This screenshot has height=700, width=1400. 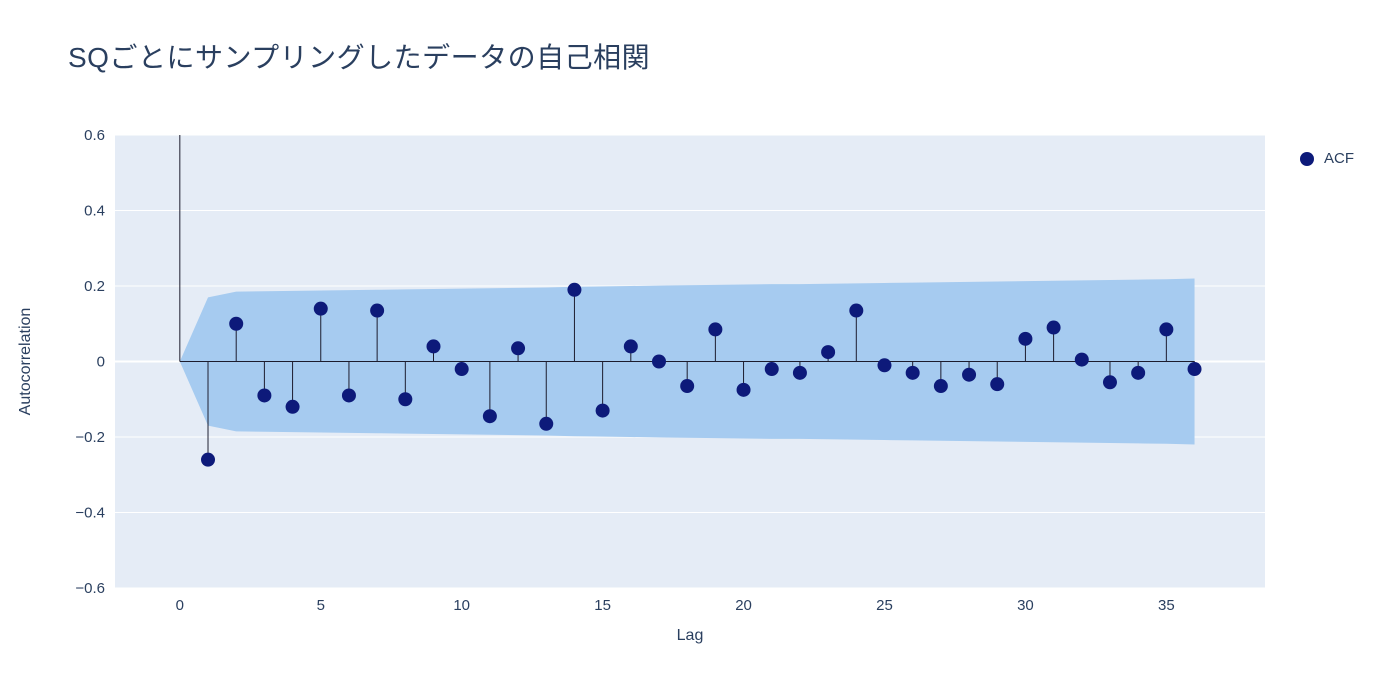 What do you see at coordinates (461, 605) in the screenshot?
I see `x-tick-label: 10` at bounding box center [461, 605].